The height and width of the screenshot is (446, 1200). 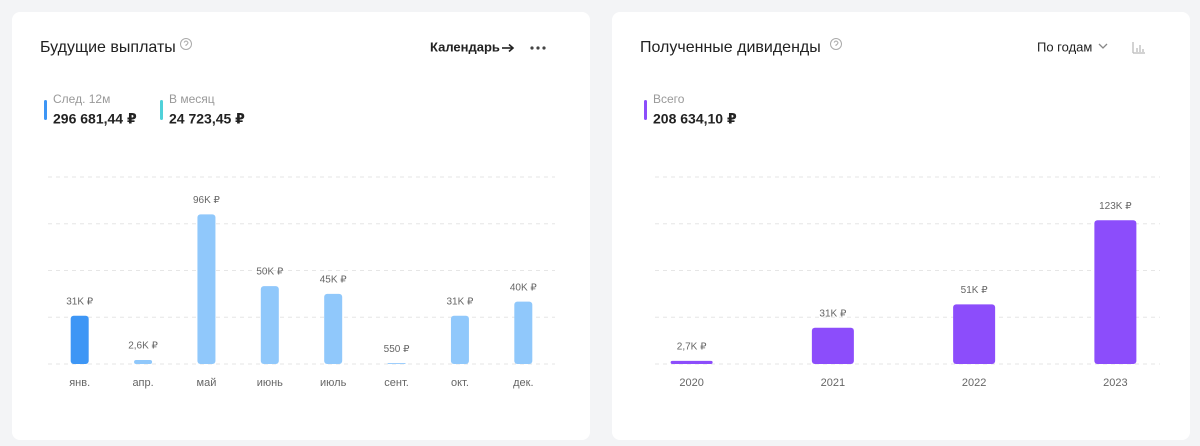 What do you see at coordinates (79, 383) in the screenshot?
I see `x-tick-label: янв.` at bounding box center [79, 383].